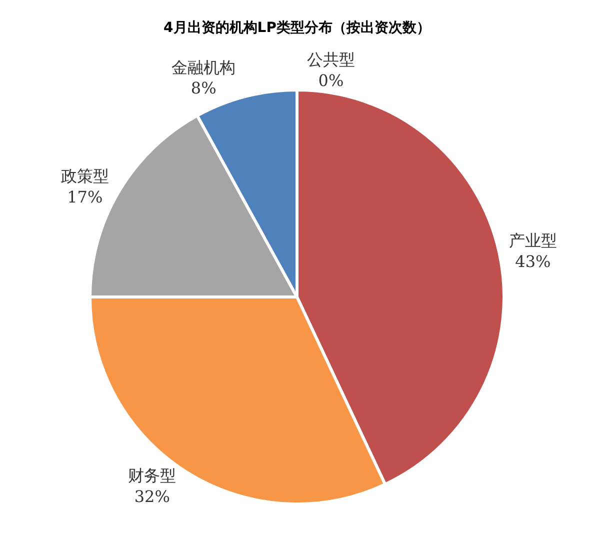  I want to click on data-label: 17%, so click(85, 196).